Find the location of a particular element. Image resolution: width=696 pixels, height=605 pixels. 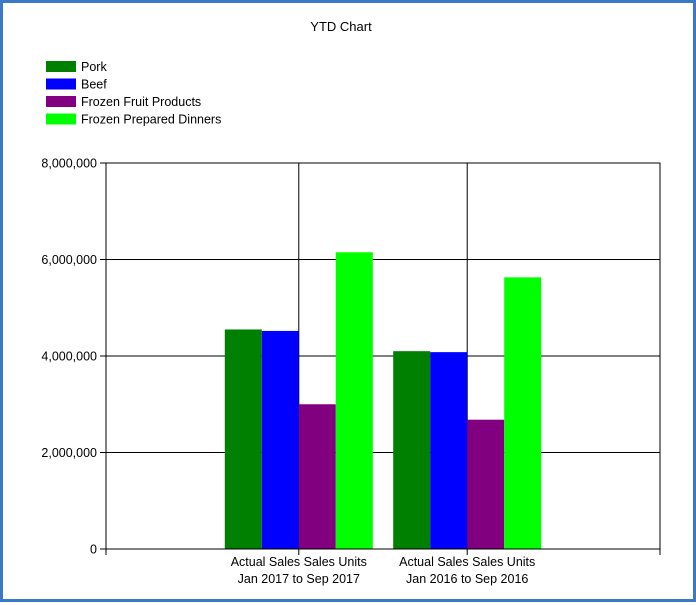

legend-label-4: Frozen Prepared Dinners is located at coordinates (151, 120).